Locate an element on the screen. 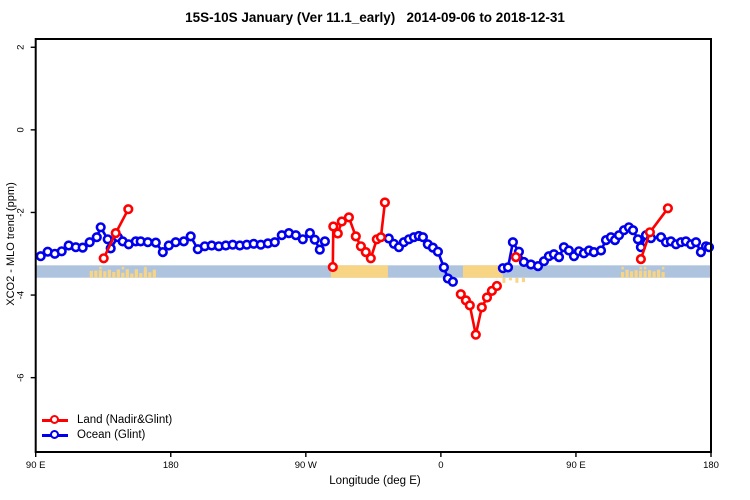  x-axis-ticks: 90 E 180 90 W 0 90 E 180 is located at coordinates (372, 461).